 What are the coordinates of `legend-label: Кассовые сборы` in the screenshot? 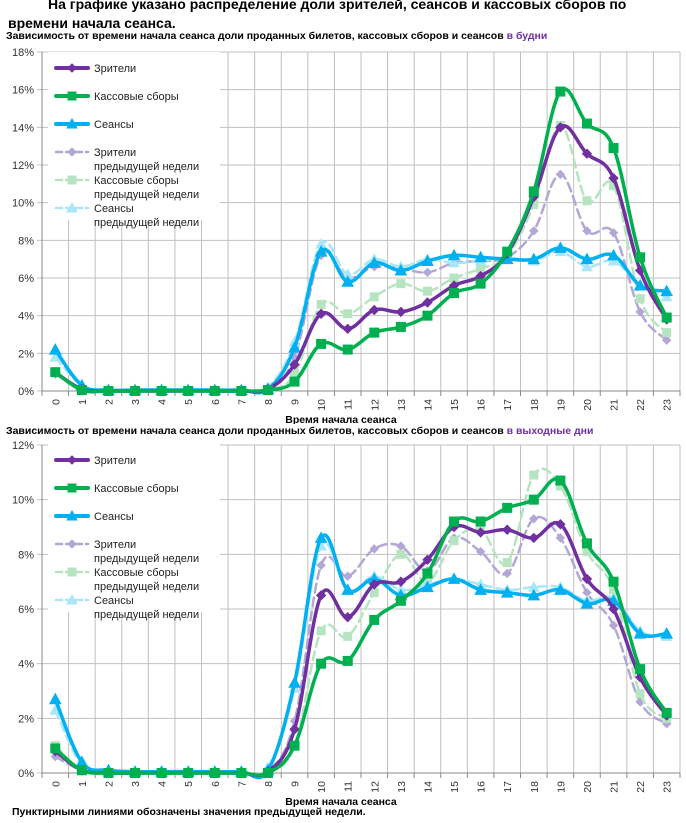 It's located at (136, 97).